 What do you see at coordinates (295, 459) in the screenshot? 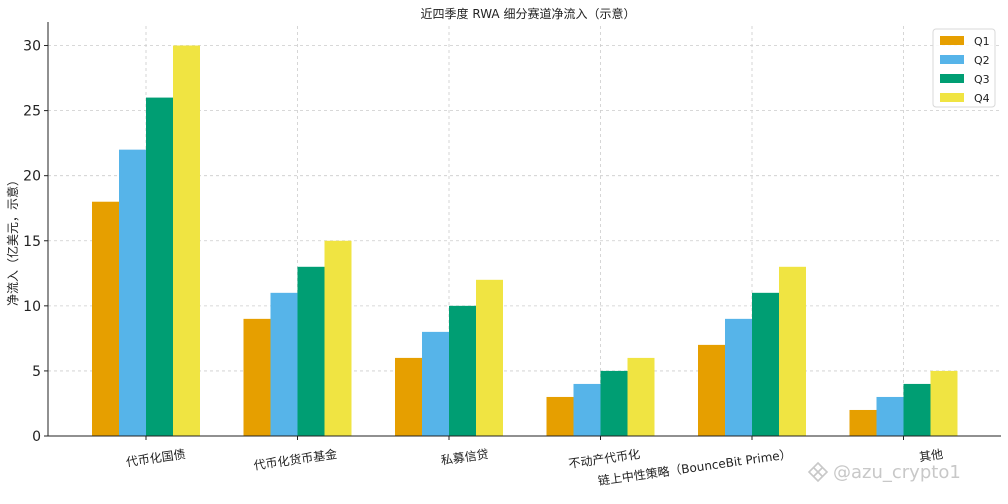
I see `x-tick-label: 代币化货币基金` at bounding box center [295, 459].